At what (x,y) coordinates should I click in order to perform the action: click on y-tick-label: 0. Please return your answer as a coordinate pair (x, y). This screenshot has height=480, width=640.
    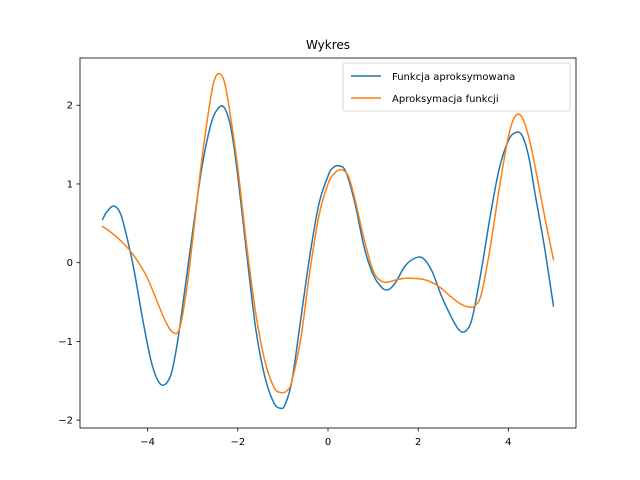
    Looking at the image, I should click on (70, 263).